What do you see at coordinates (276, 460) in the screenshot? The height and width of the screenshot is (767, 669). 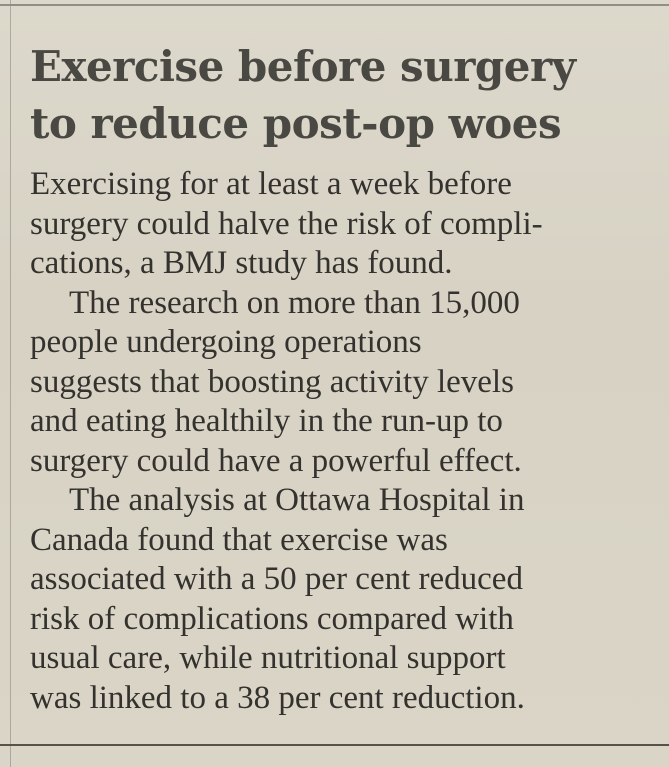 I see `body-line: surgery could have a powerful effect.` at bounding box center [276, 460].